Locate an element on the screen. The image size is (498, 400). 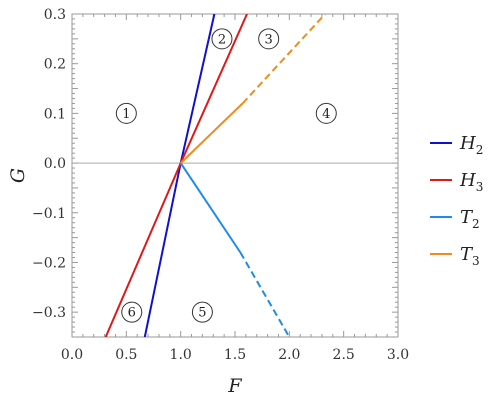
region-label: 3 is located at coordinates (269, 39).